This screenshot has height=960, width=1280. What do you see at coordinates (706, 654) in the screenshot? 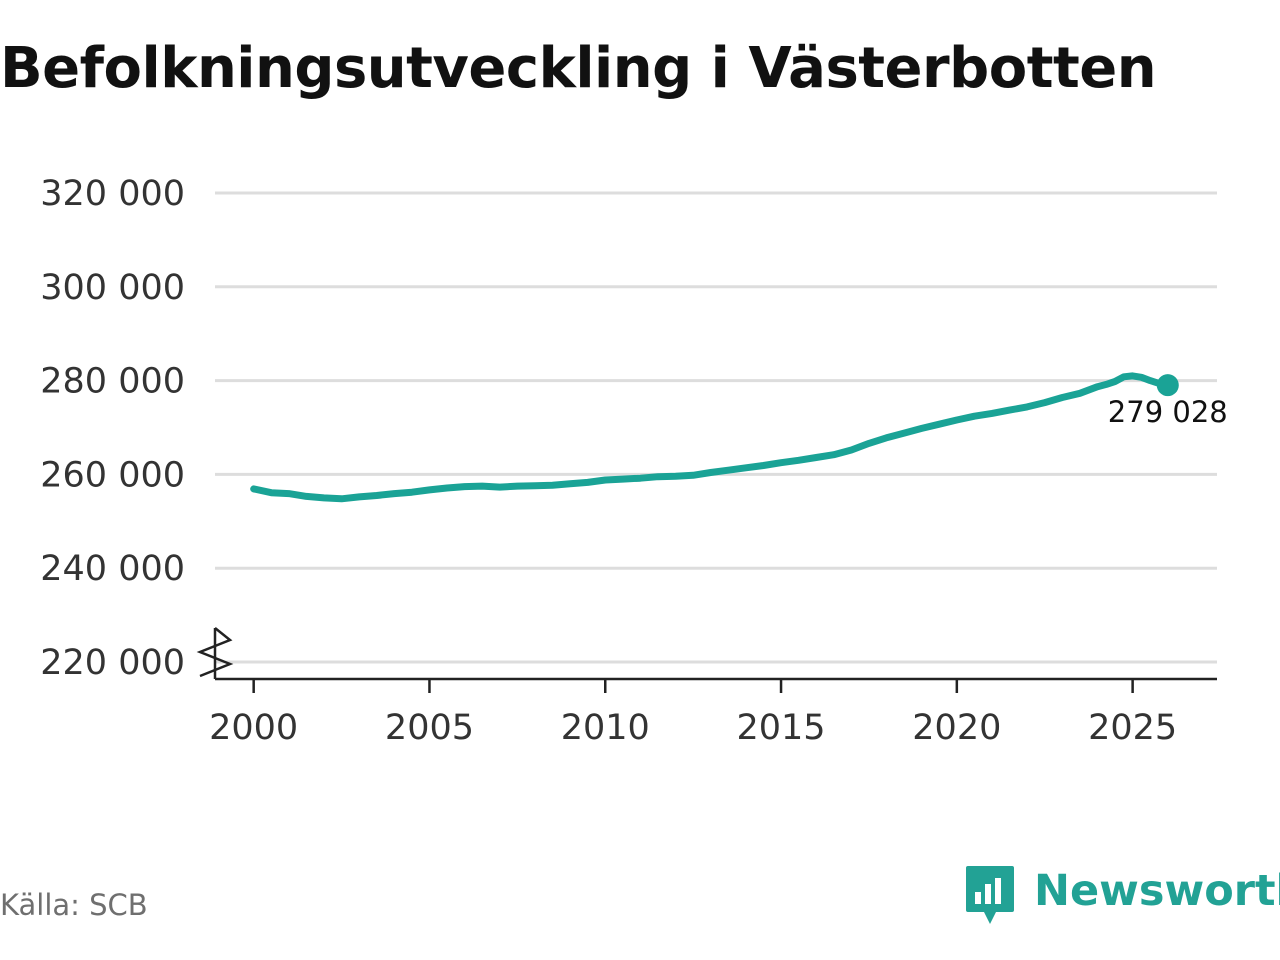
I see `axes` at bounding box center [706, 654].